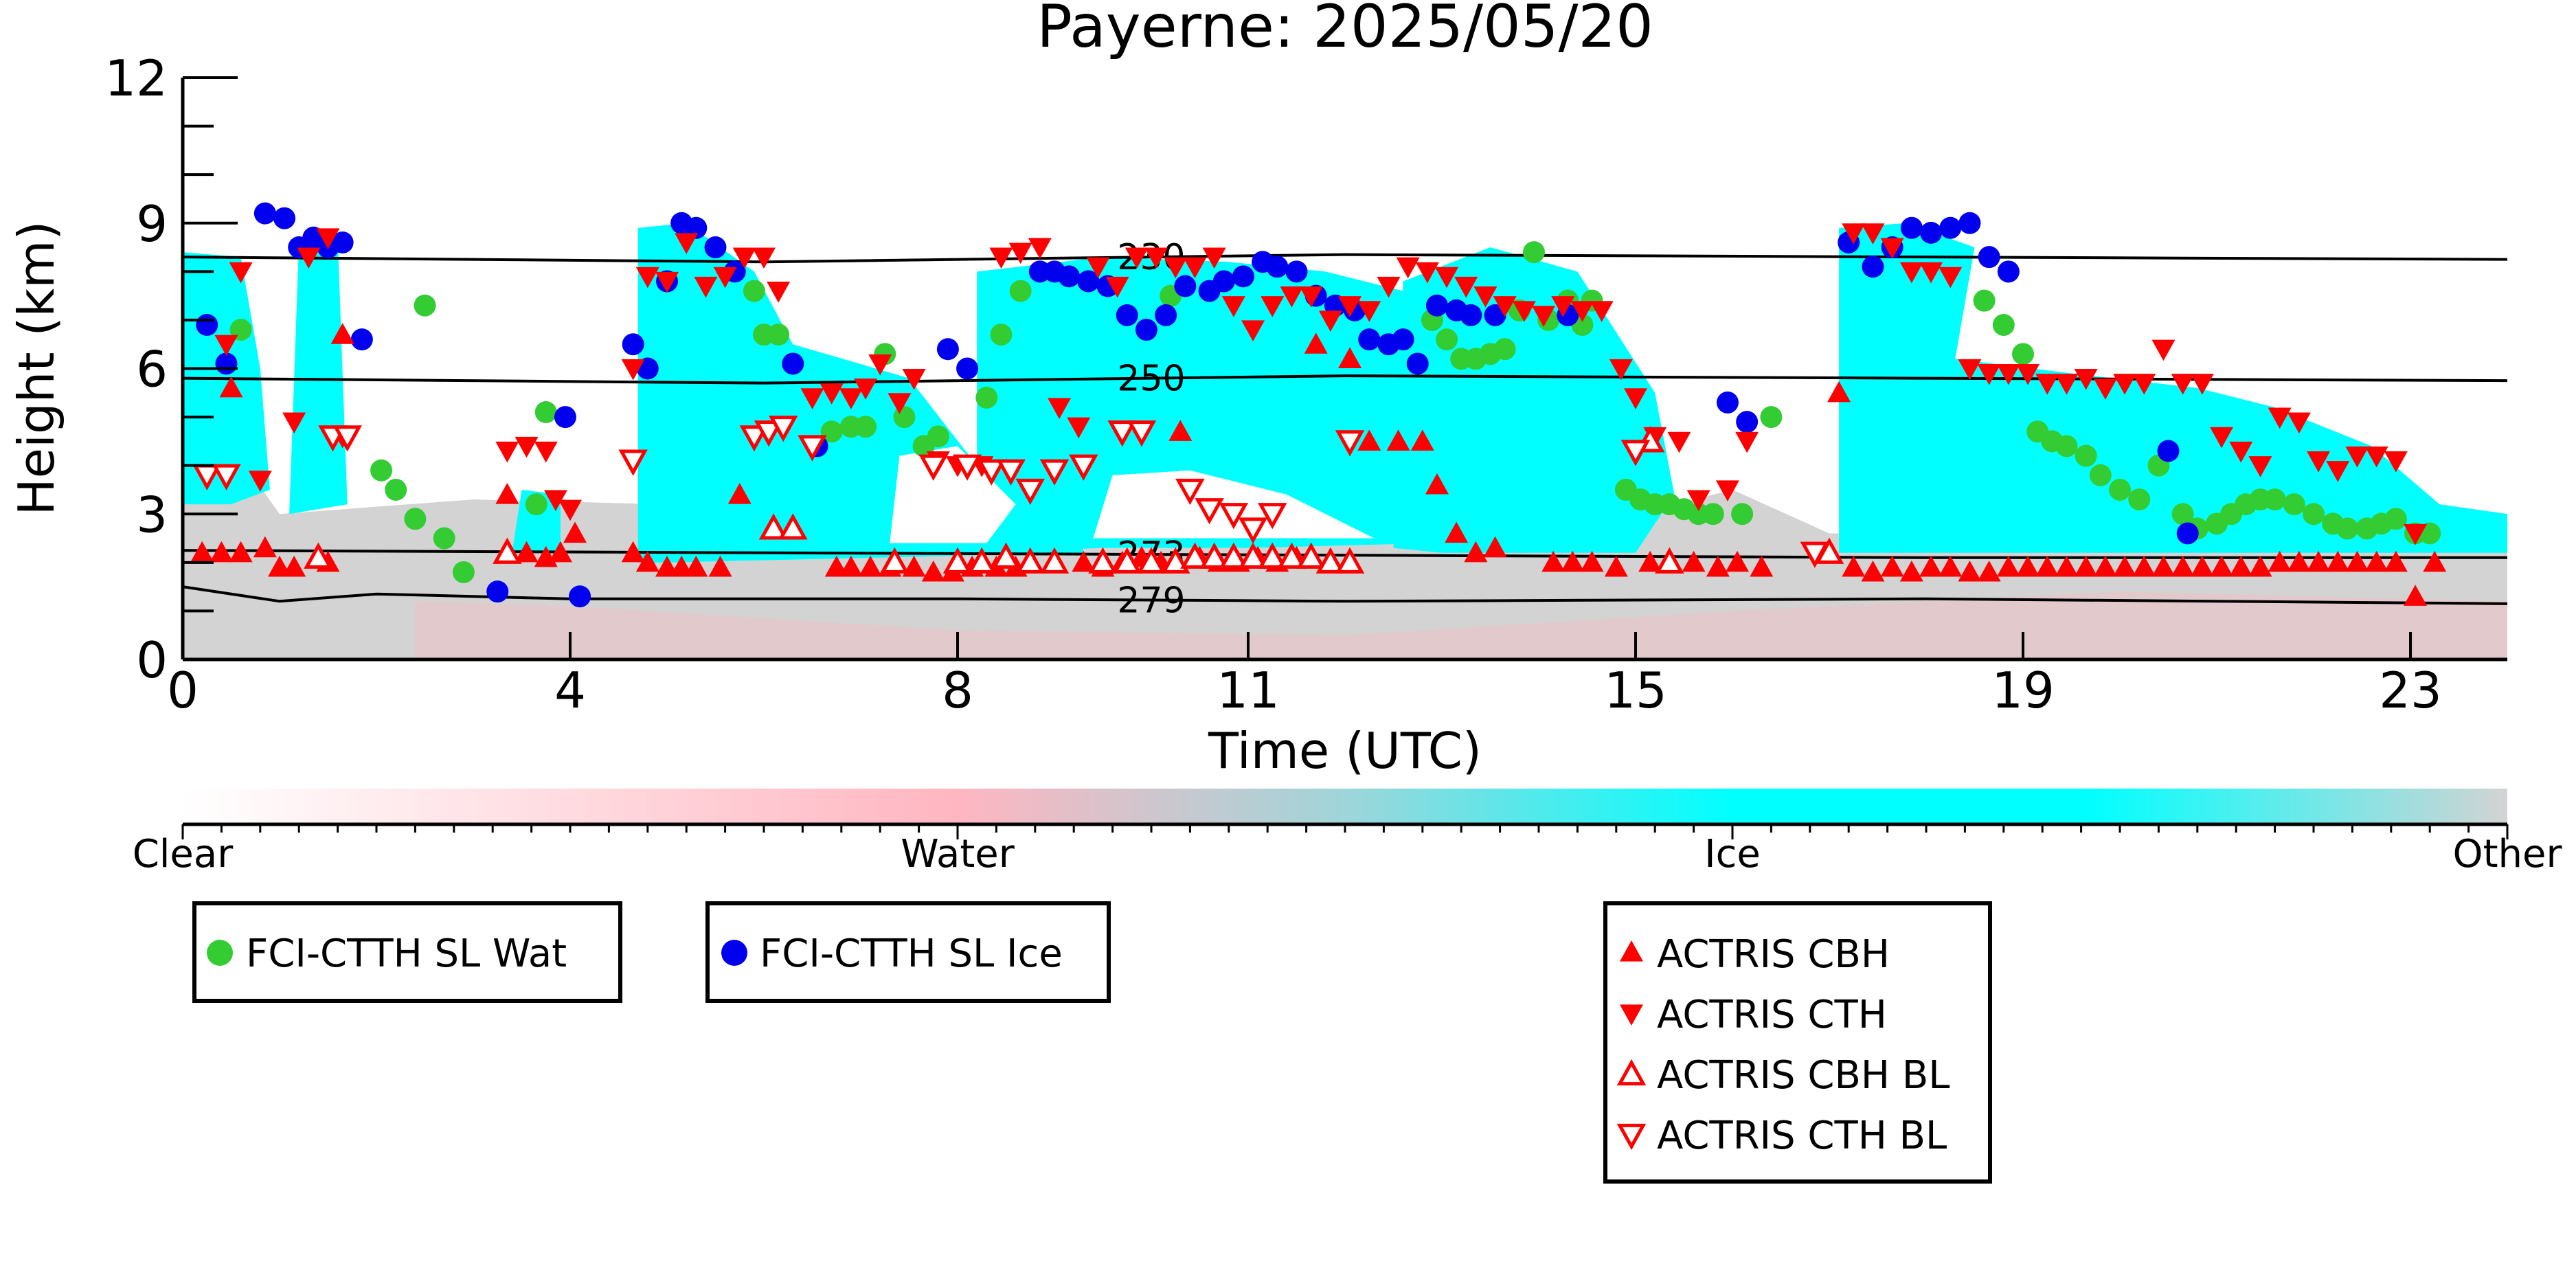 The image size is (2576, 1288). I want to click on x-tick-label: 8, so click(957, 690).